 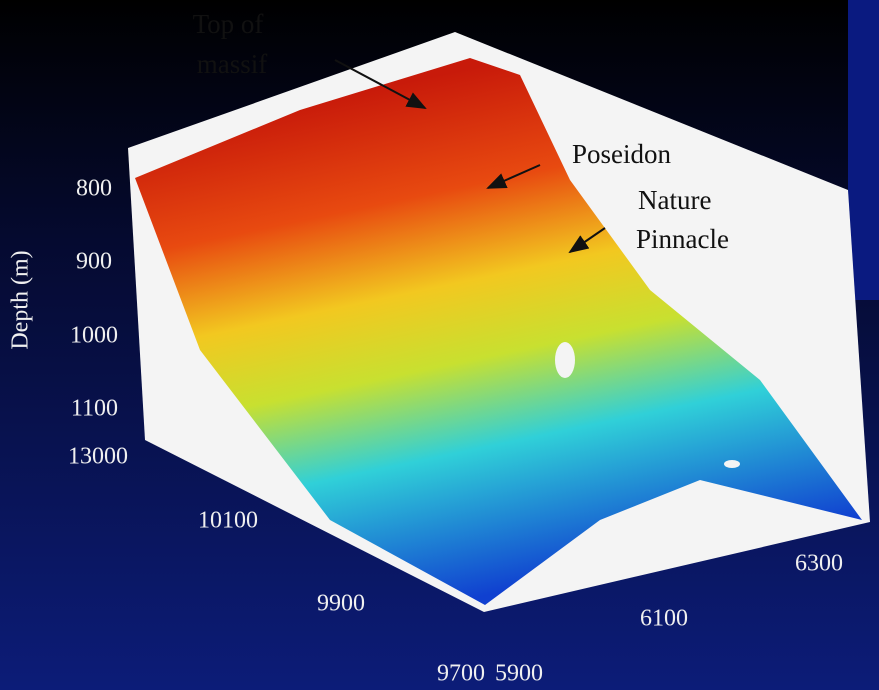 What do you see at coordinates (622, 154) in the screenshot?
I see `annotation: Poseidon` at bounding box center [622, 154].